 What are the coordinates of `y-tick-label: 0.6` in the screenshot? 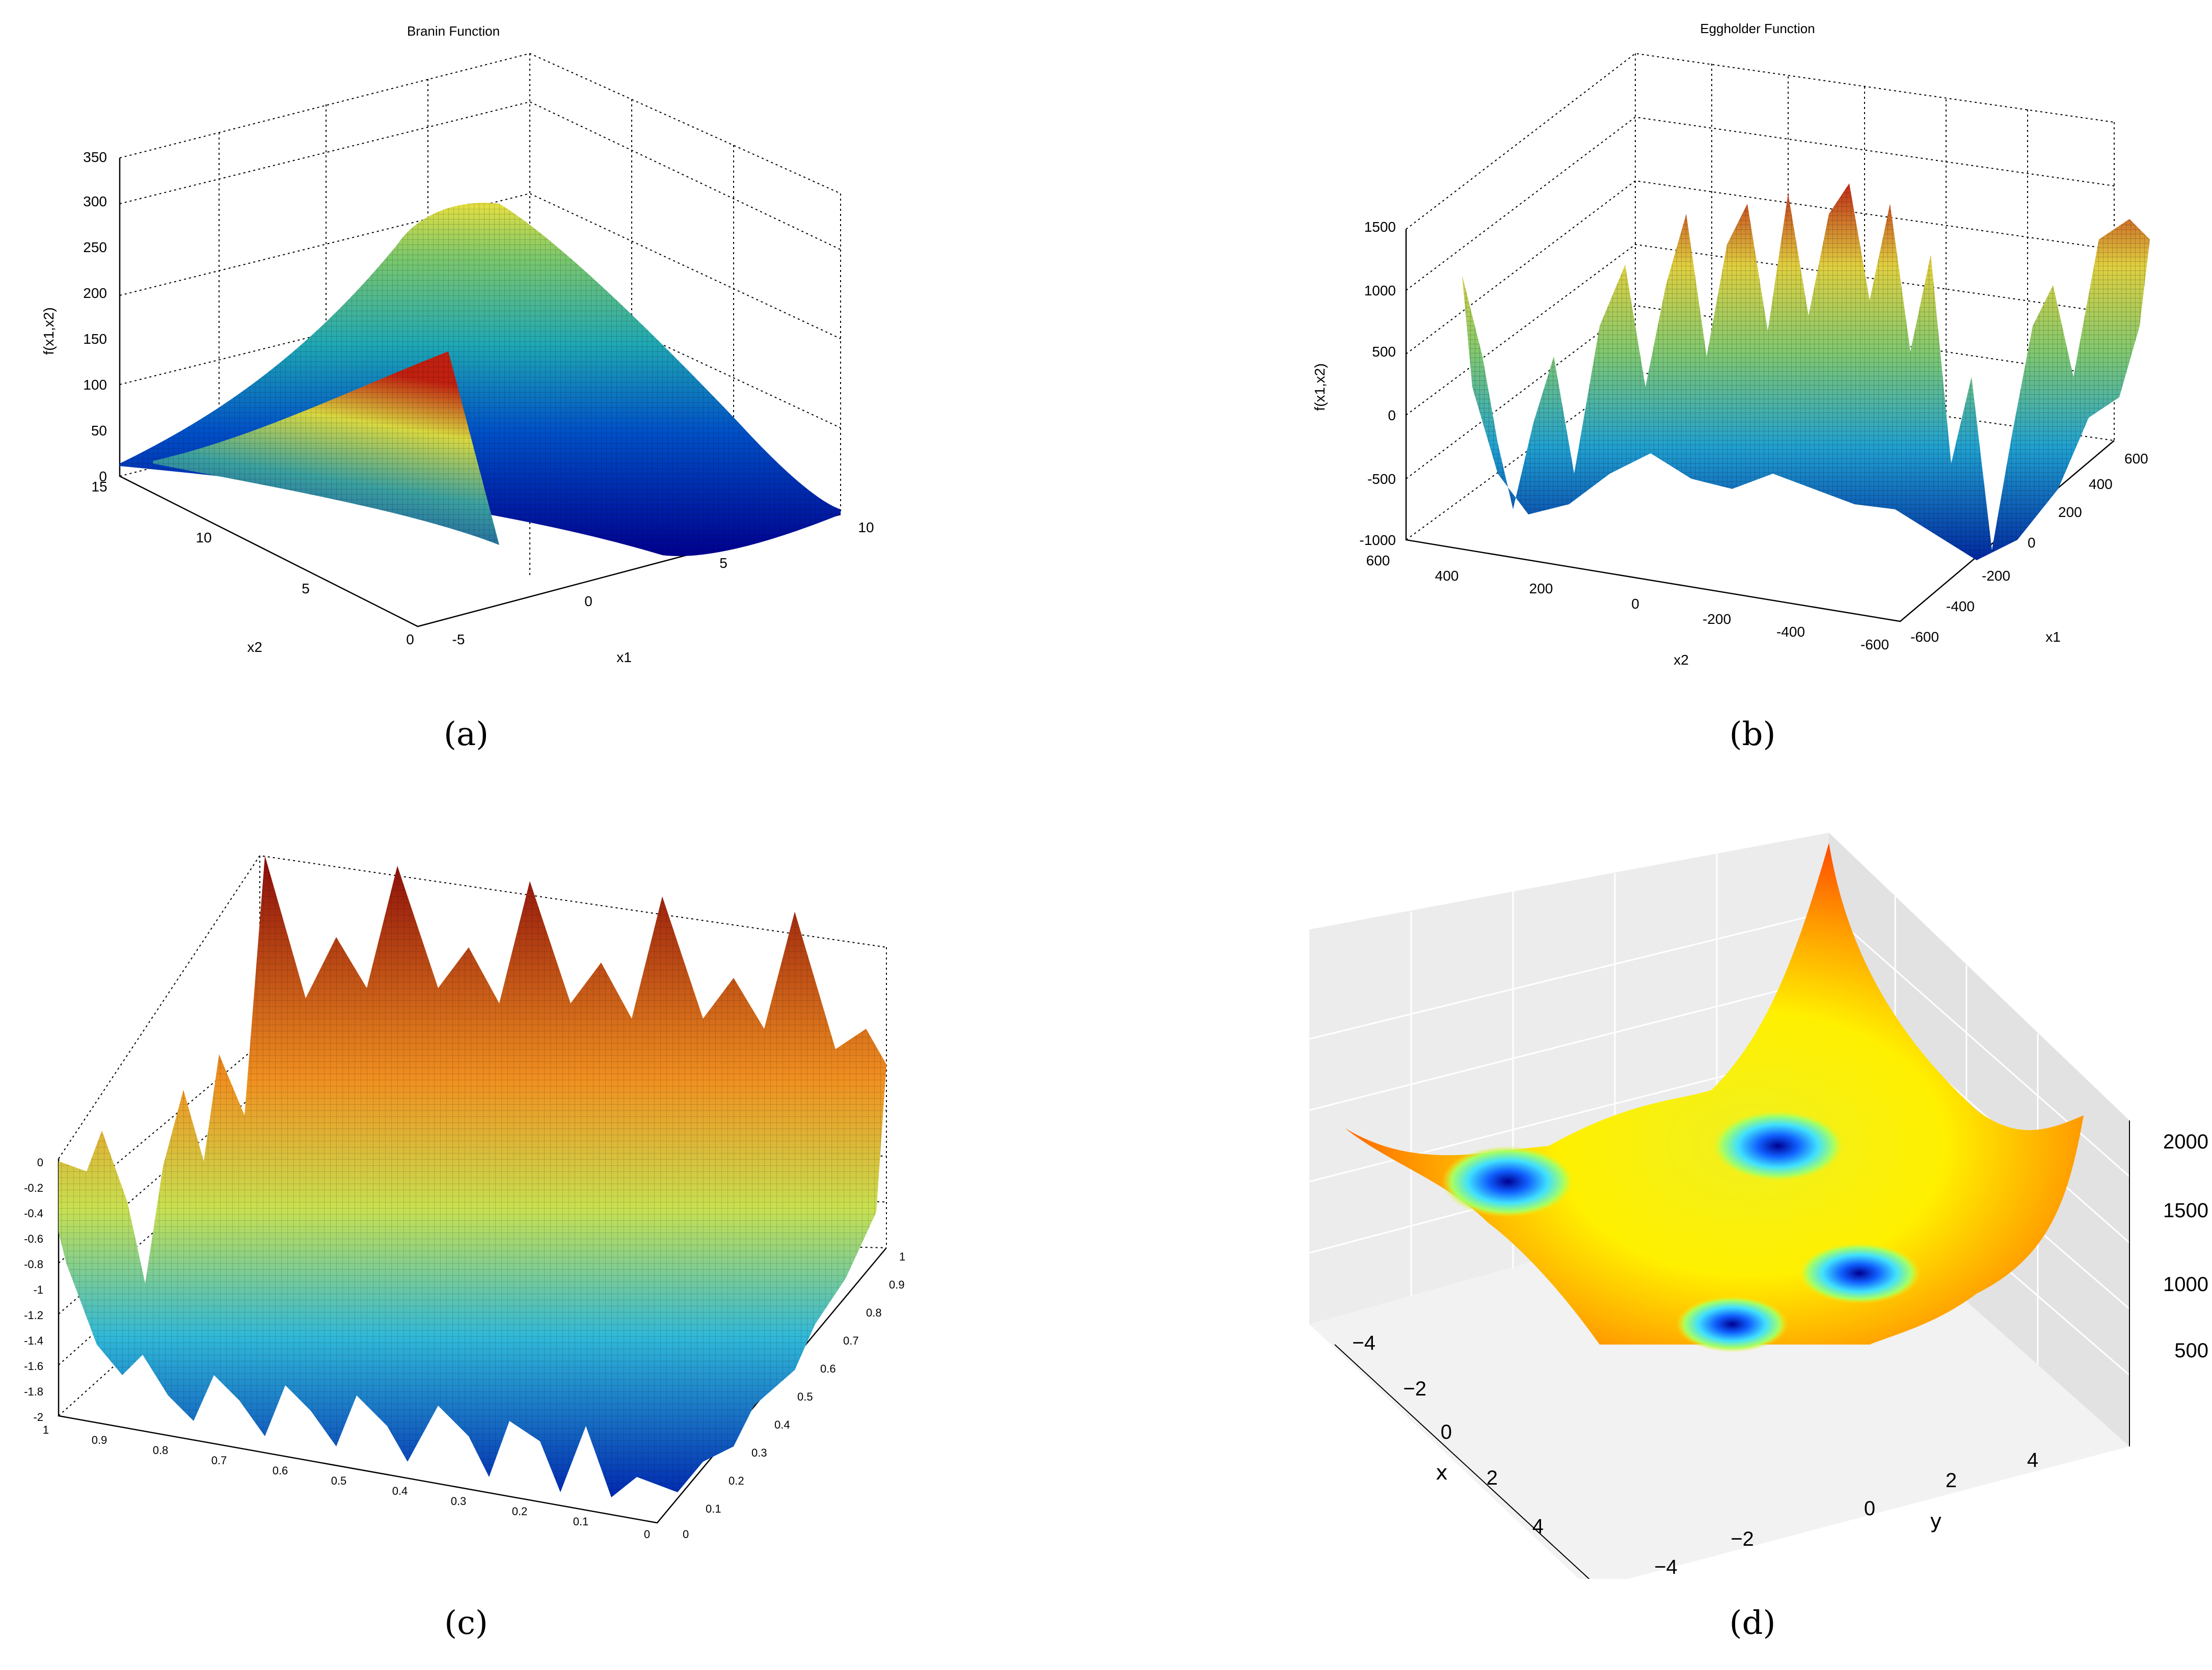 It's located at (828, 1368).